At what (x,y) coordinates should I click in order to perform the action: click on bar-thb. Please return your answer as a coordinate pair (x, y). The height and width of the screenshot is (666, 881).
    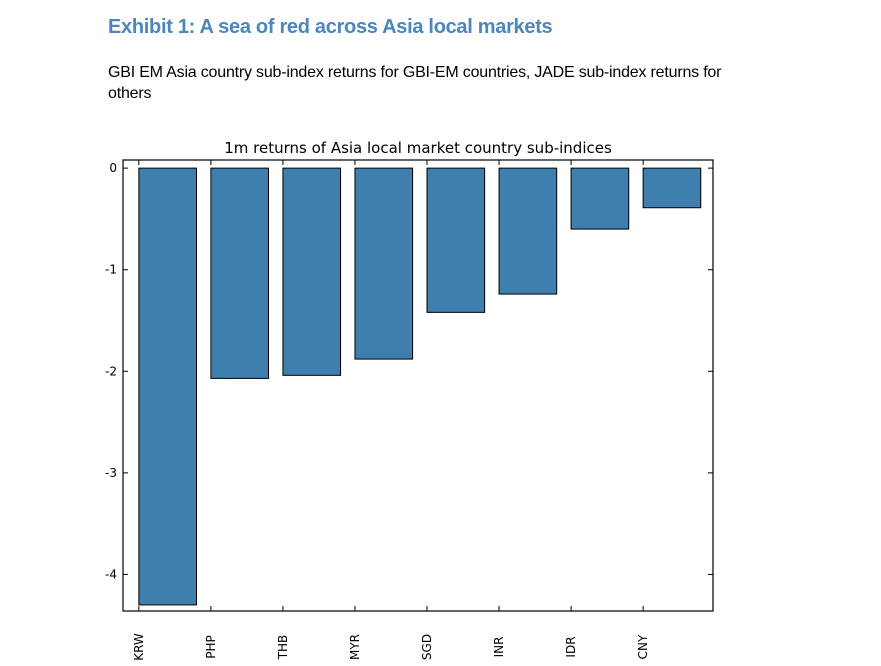
    Looking at the image, I should click on (312, 271).